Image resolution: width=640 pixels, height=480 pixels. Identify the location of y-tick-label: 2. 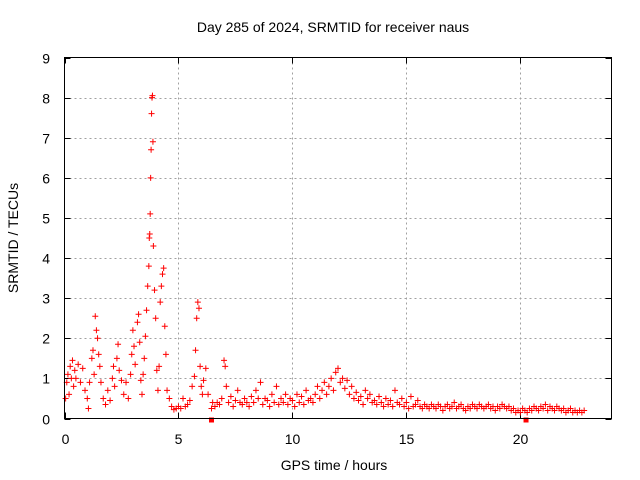
(46, 339).